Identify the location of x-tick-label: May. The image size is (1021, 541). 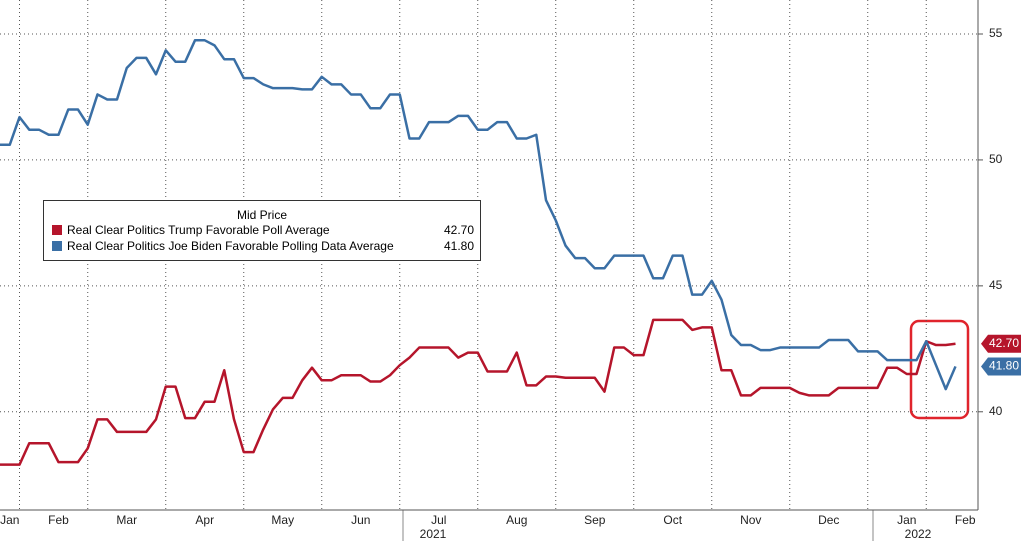
(282, 520).